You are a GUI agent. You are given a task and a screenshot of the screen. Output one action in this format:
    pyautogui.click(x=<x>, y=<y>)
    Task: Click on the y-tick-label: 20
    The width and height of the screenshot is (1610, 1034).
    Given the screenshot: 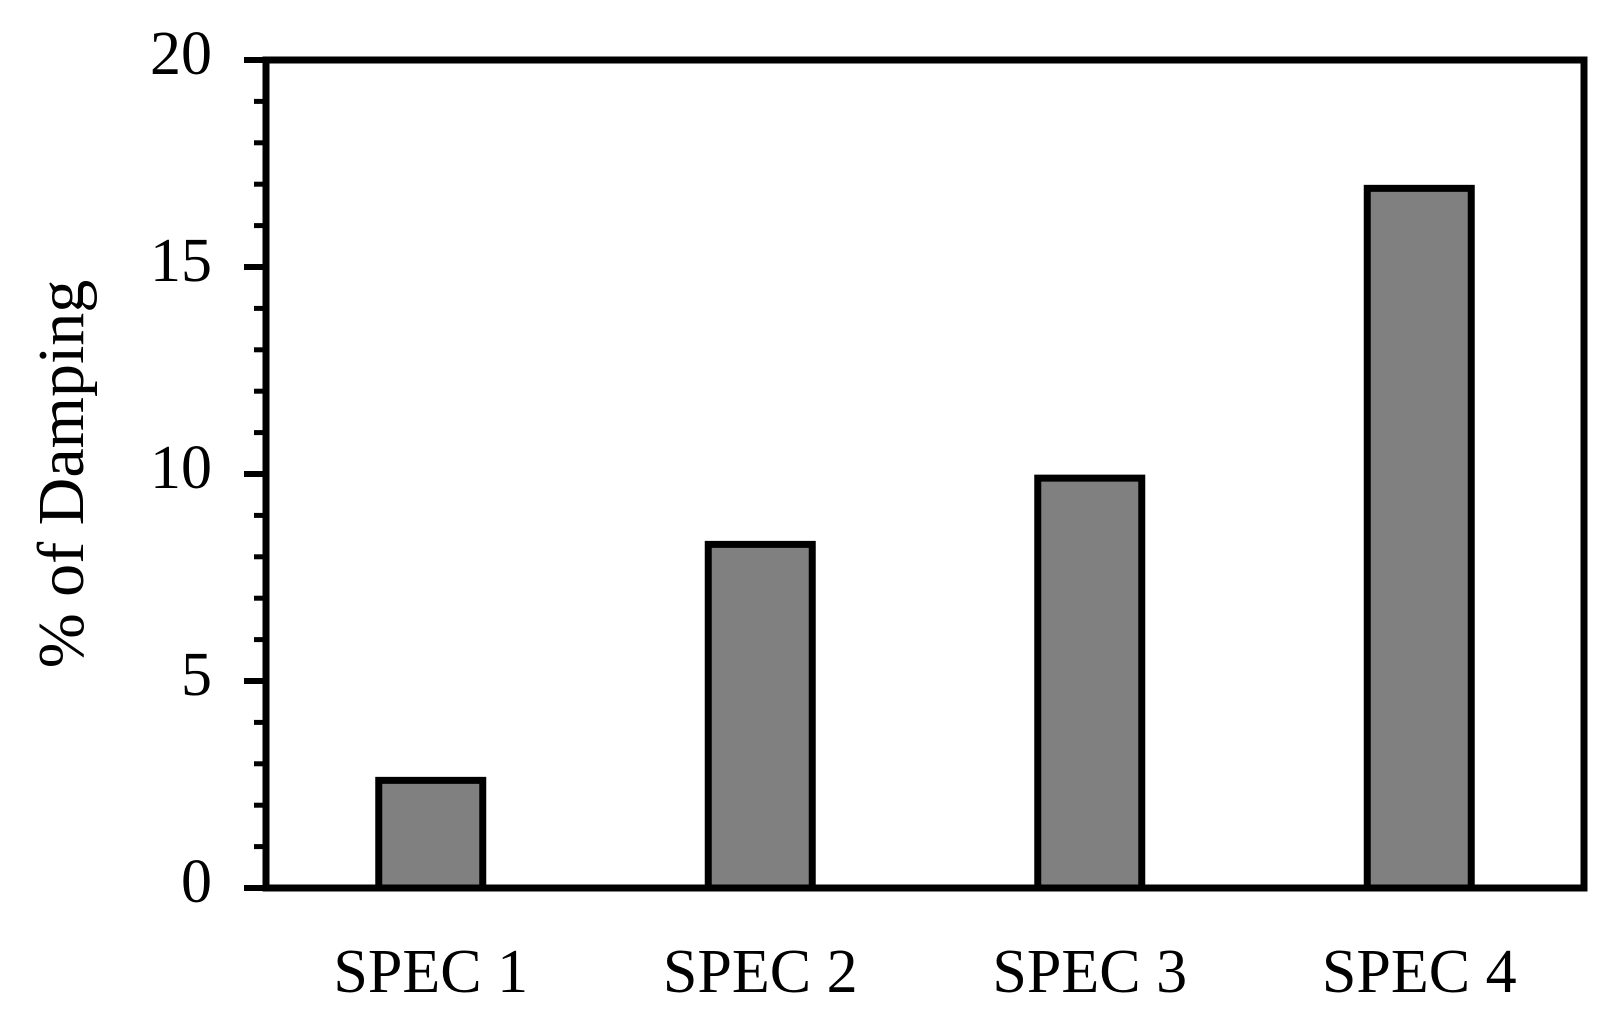 What is the action you would take?
    pyautogui.click(x=181, y=54)
    